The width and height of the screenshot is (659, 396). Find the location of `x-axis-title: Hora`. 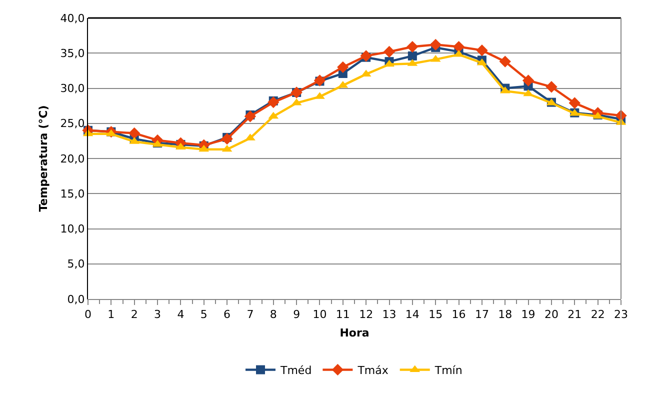

x-axis-title: Hora is located at coordinates (355, 333).